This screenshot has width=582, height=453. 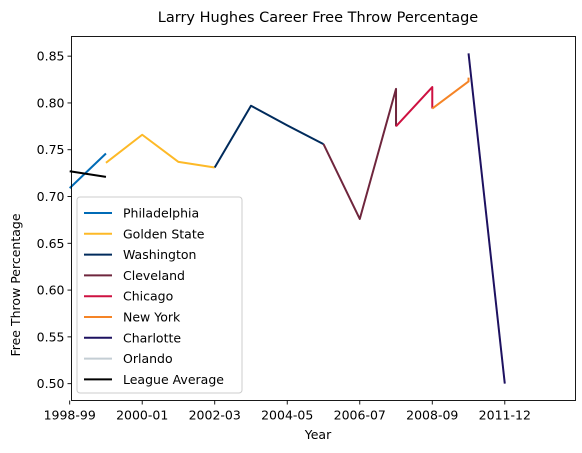 I want to click on series-line-washington, so click(x=268, y=136).